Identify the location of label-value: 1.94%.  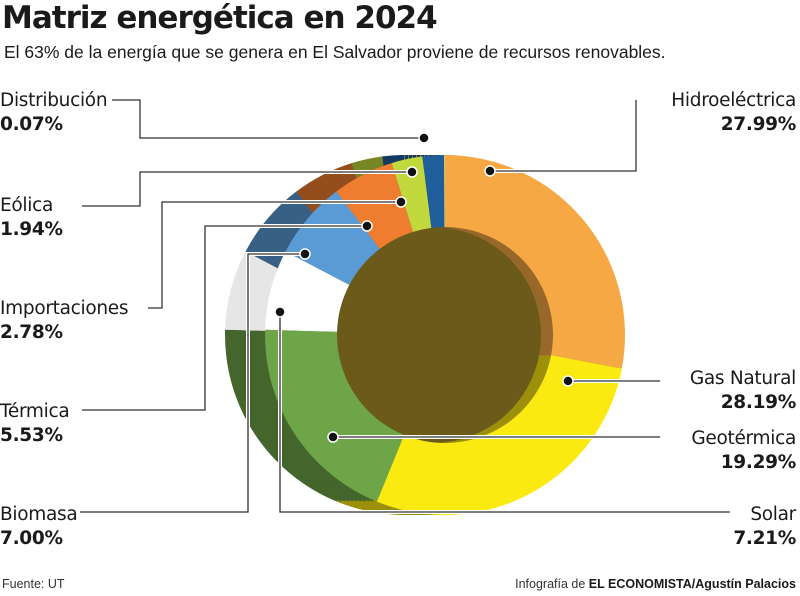
(31, 229).